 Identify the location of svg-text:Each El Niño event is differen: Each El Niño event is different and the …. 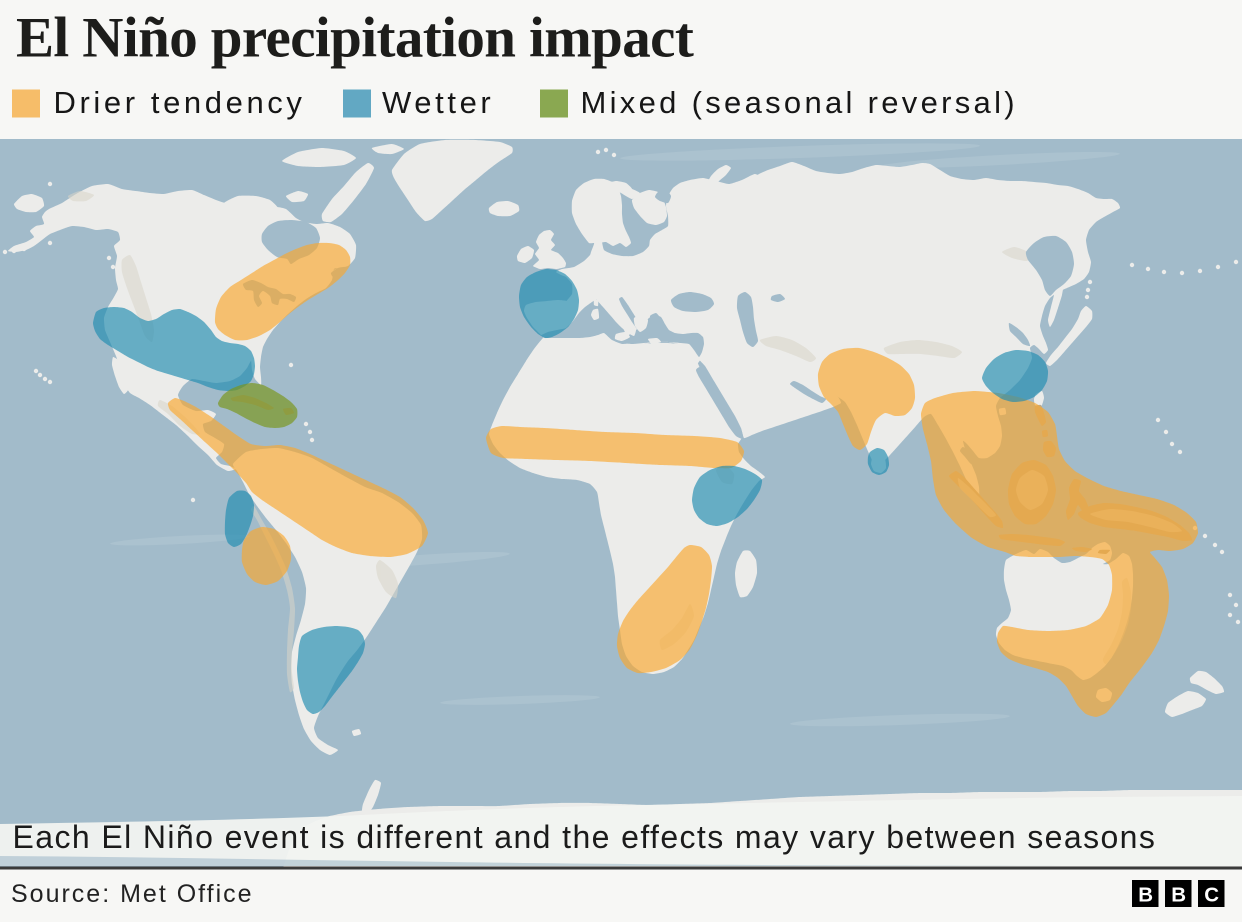
(585, 837).